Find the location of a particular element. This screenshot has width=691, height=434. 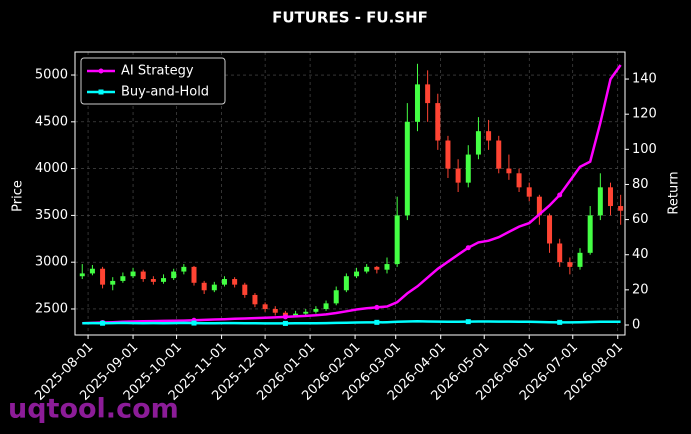

legend-label: AI Strategy is located at coordinates (157, 71).